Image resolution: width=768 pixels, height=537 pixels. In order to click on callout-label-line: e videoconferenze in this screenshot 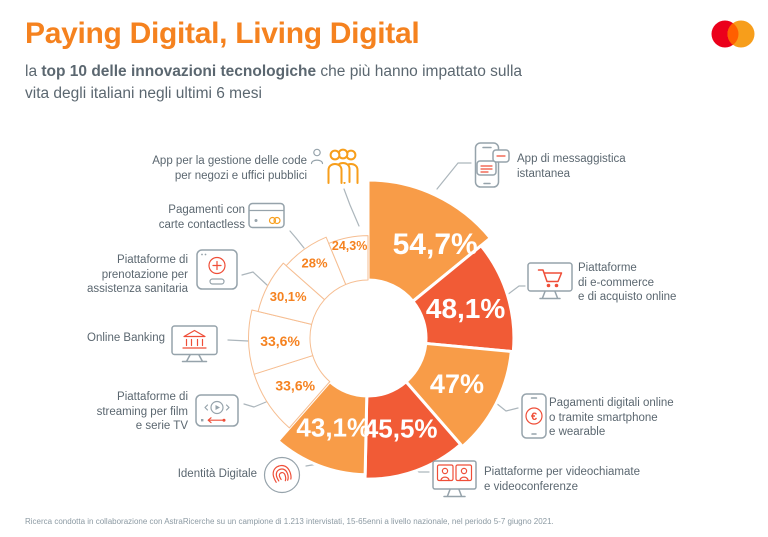, I will do `click(531, 486)`.